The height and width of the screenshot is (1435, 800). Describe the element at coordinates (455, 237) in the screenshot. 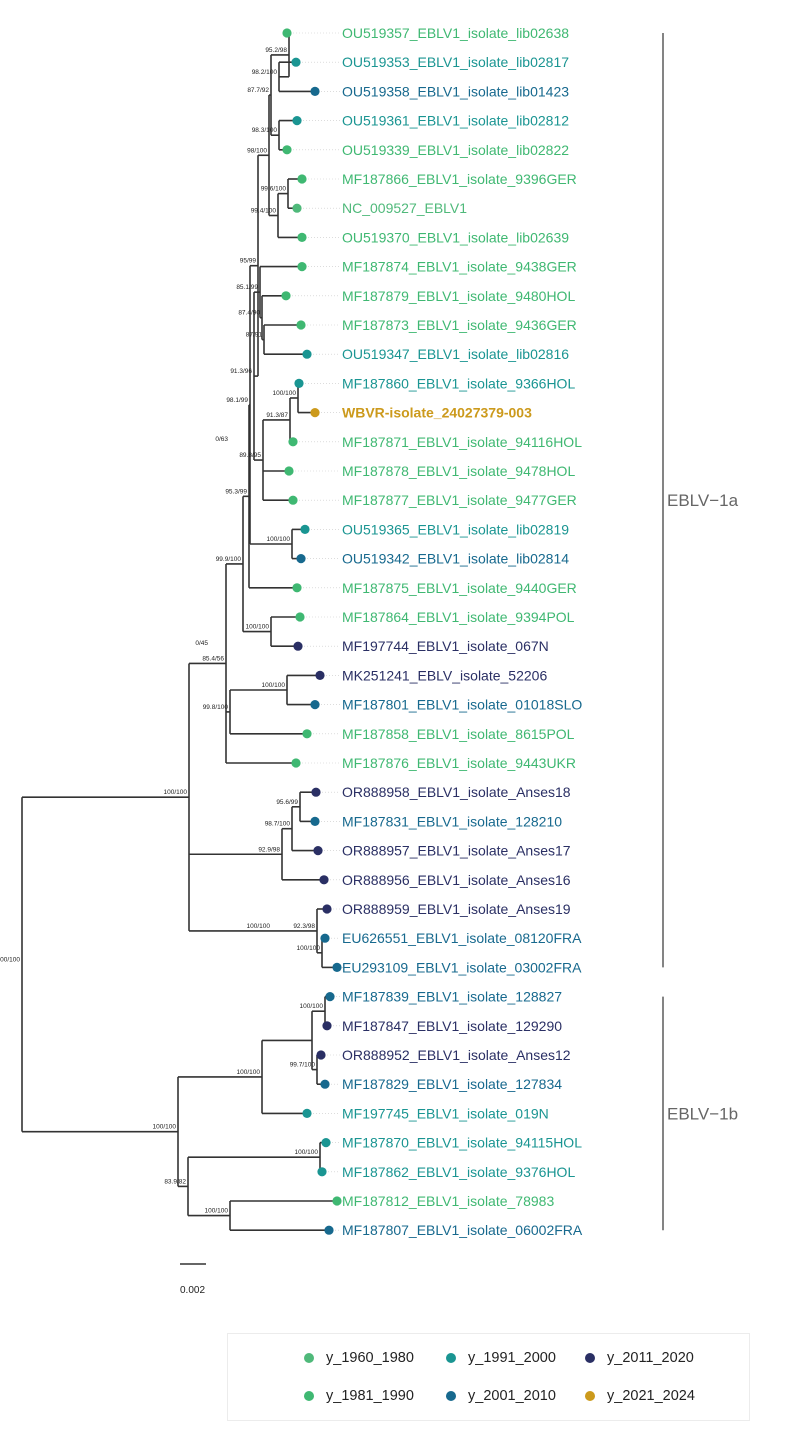

I see `tip-label: OU519370_EBLV1_isolate_lib02639` at that location.